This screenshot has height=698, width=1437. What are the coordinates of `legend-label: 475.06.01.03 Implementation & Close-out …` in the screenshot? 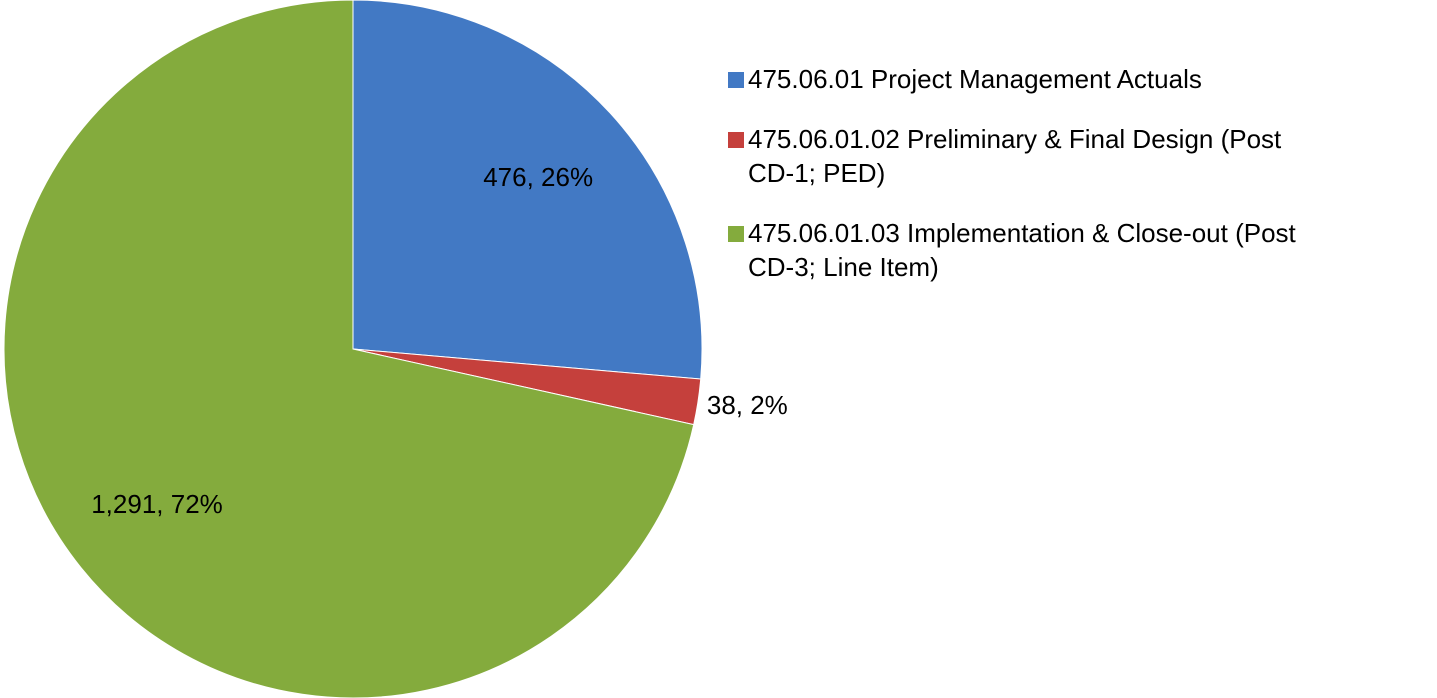 It's located at (1022, 250).